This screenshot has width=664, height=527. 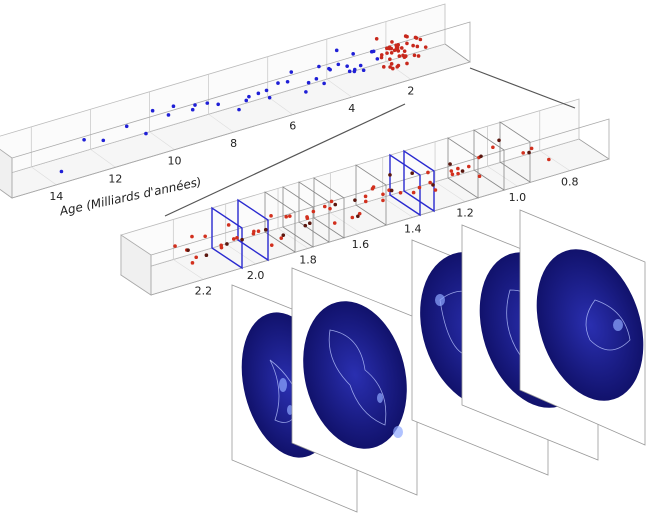 What do you see at coordinates (115, 178) in the screenshot?
I see `x-tick-label: 12` at bounding box center [115, 178].